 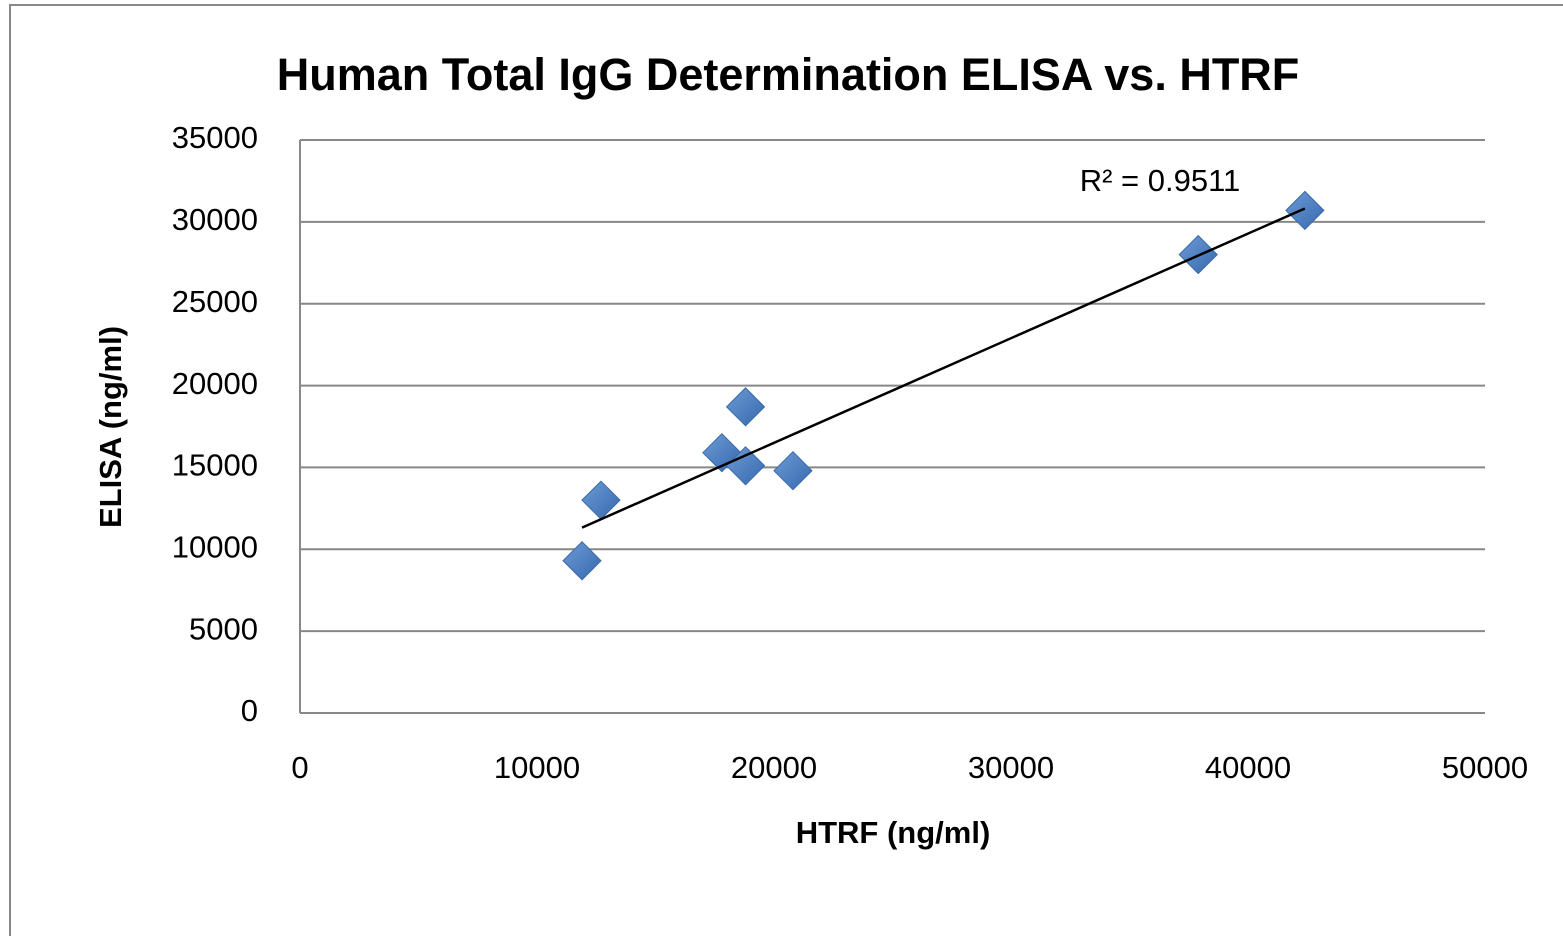 I want to click on x-tick-label: 0, so click(x=299, y=767).